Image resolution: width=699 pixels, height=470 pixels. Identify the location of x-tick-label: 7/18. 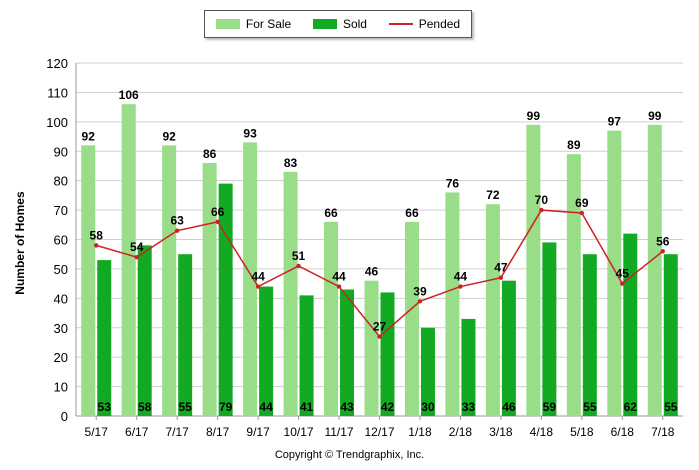
(663, 432).